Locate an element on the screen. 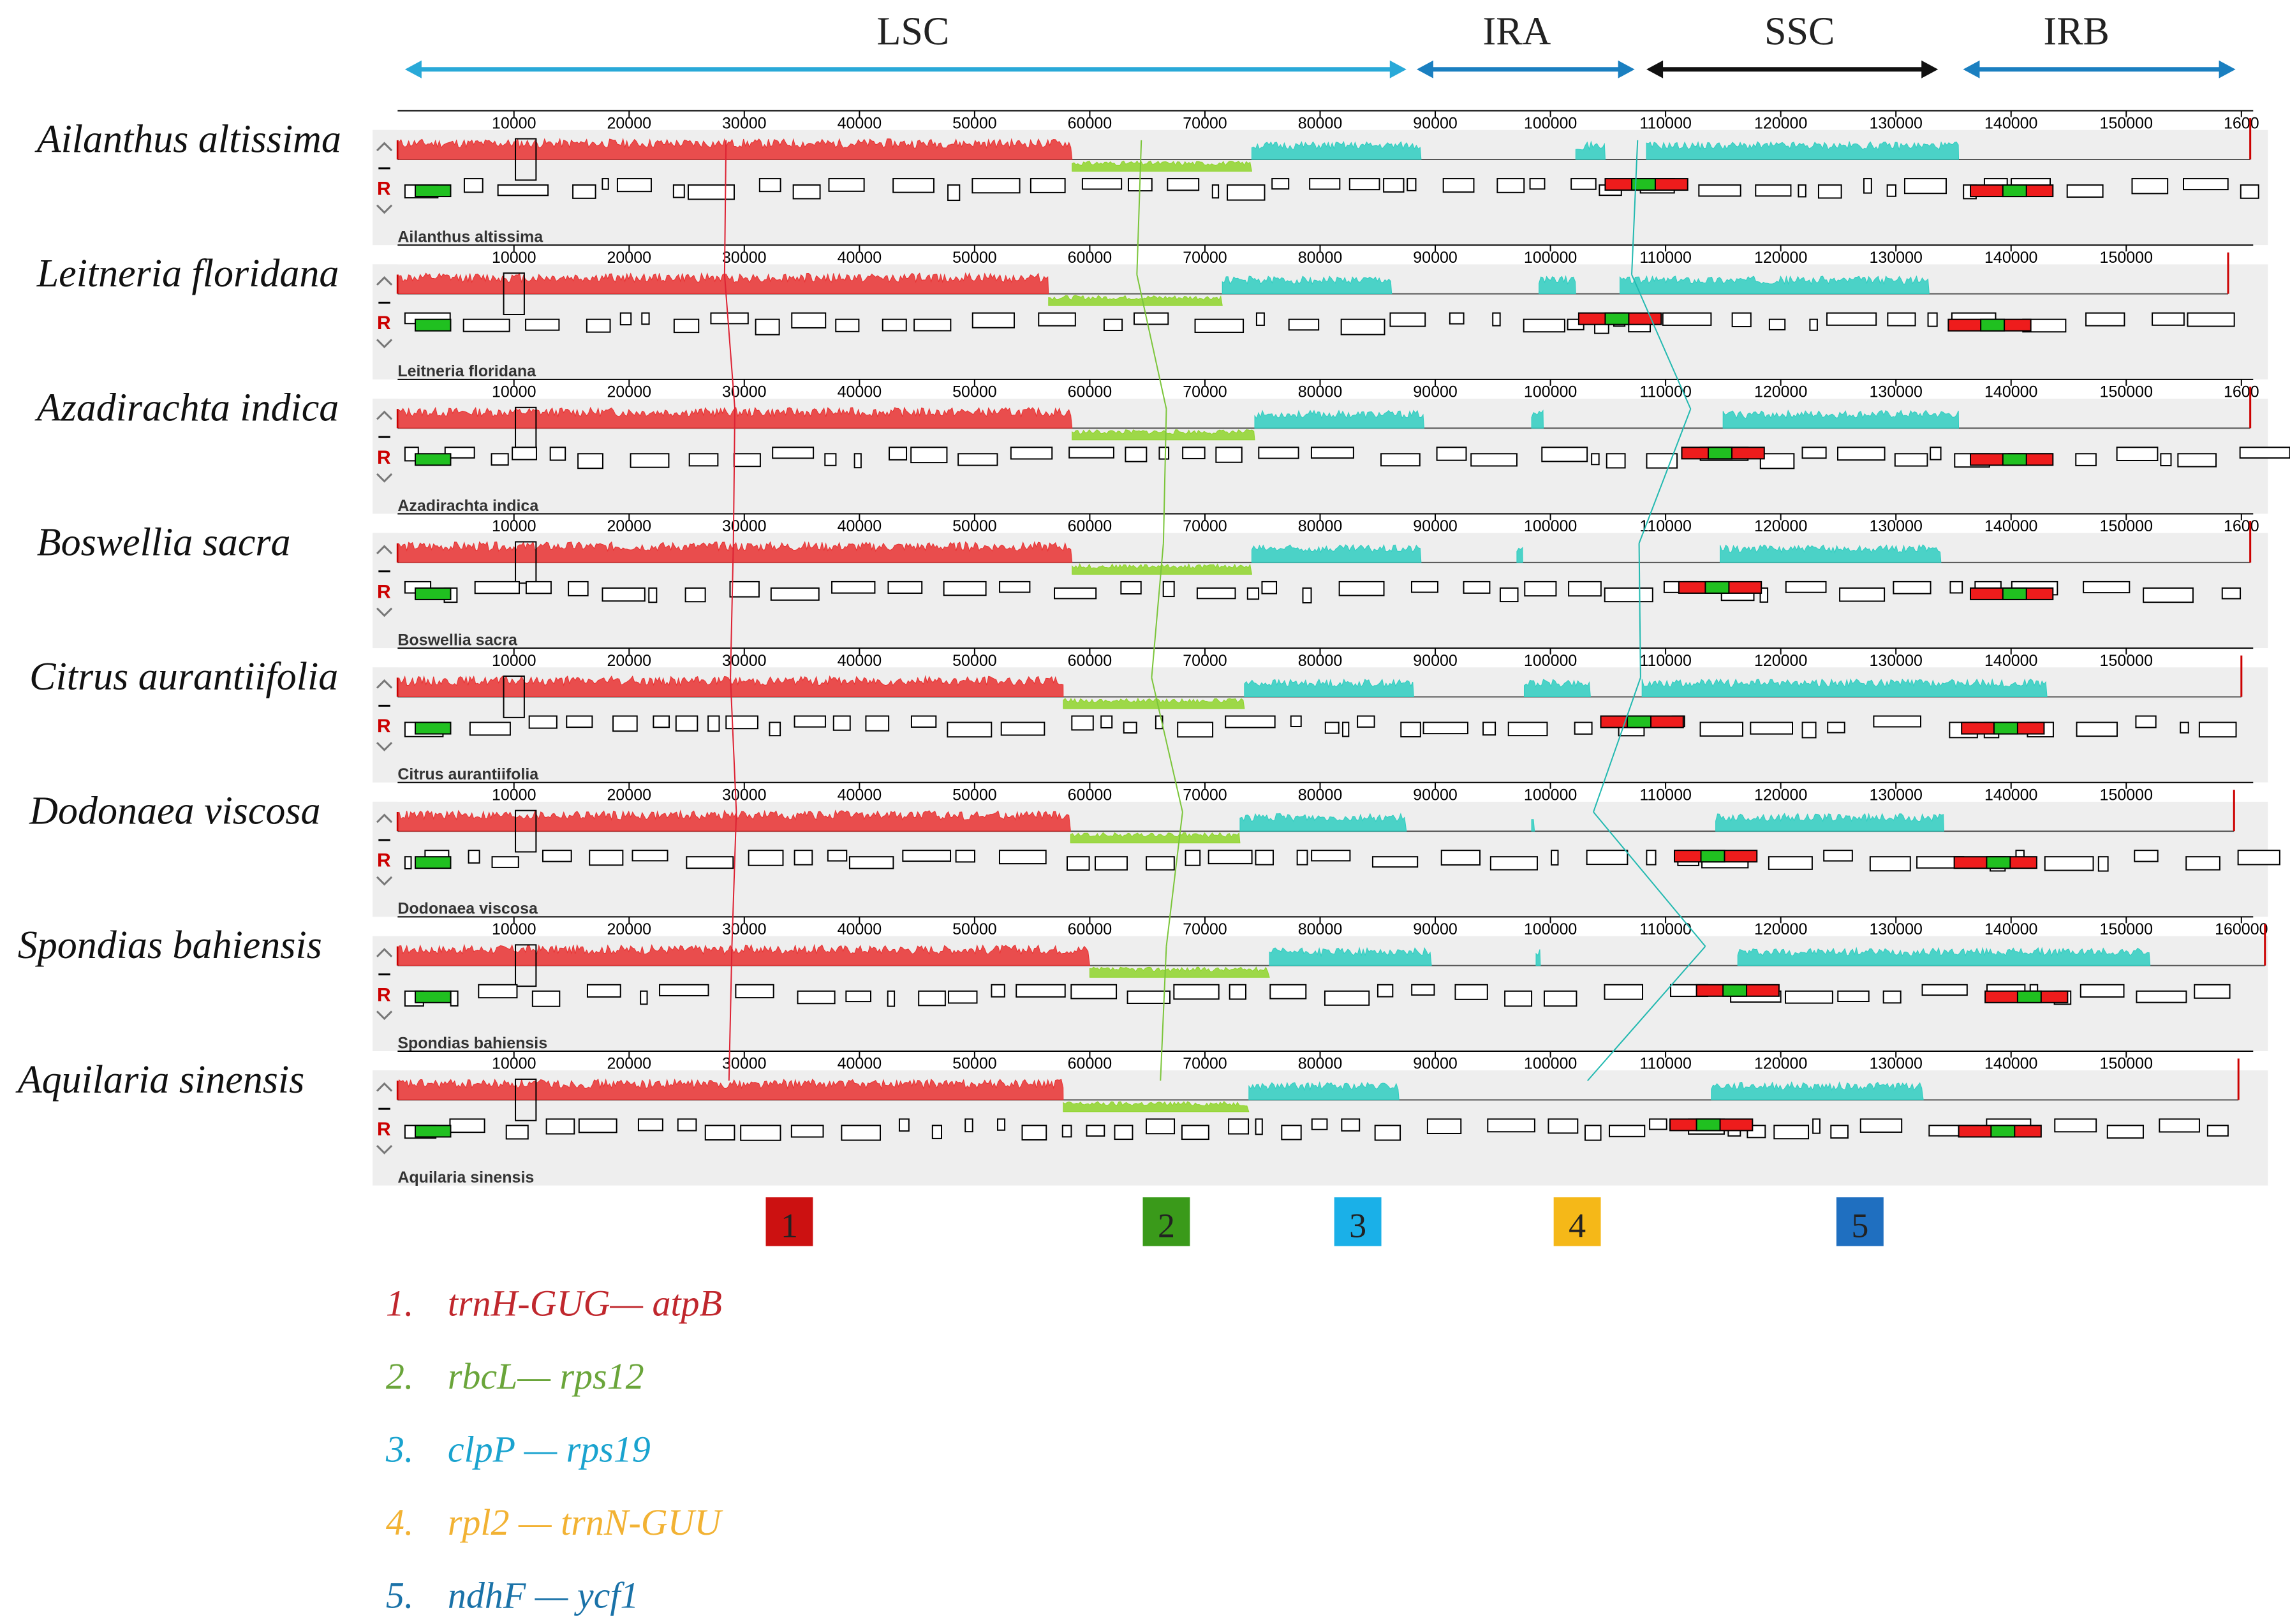  species-name: Aquilaria sinensis is located at coordinates (160, 1080).